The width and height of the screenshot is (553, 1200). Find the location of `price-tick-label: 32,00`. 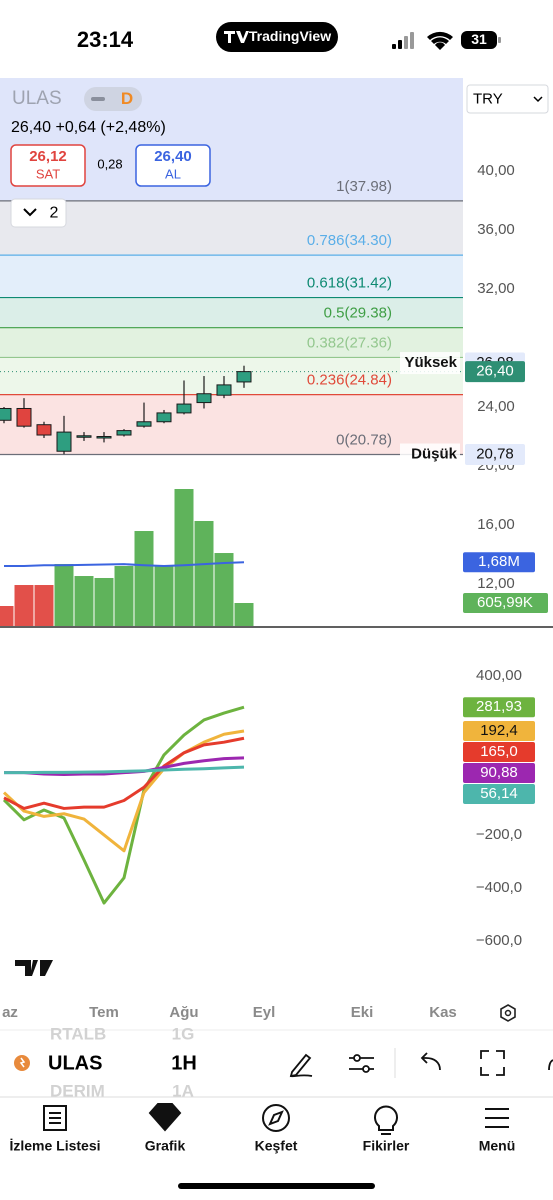

price-tick-label: 32,00 is located at coordinates (496, 288).